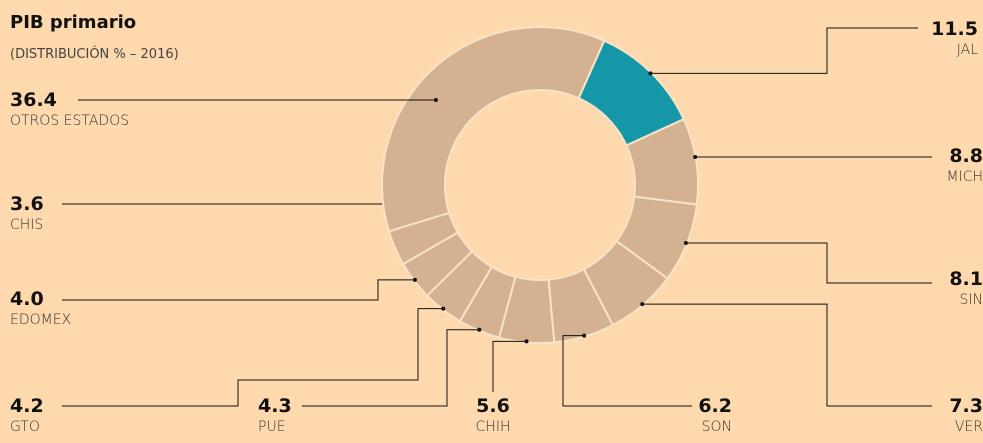 The height and width of the screenshot is (443, 983). Describe the element at coordinates (69, 121) in the screenshot. I see `category-label: OTROS ESTADOS` at that location.